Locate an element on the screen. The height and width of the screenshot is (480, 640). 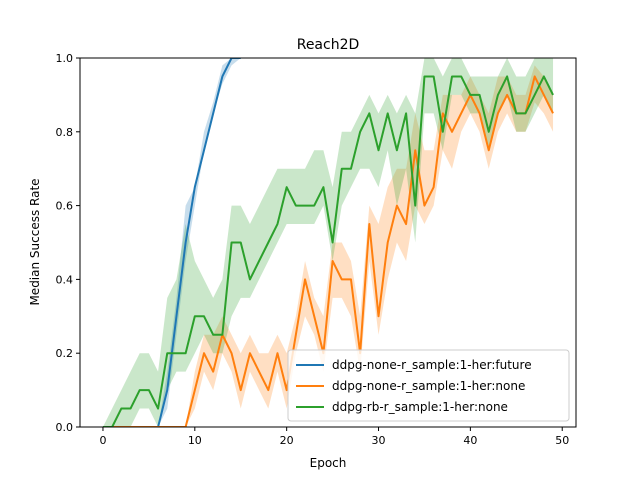
y-axis-label: Median Success Rate is located at coordinates (35, 241).